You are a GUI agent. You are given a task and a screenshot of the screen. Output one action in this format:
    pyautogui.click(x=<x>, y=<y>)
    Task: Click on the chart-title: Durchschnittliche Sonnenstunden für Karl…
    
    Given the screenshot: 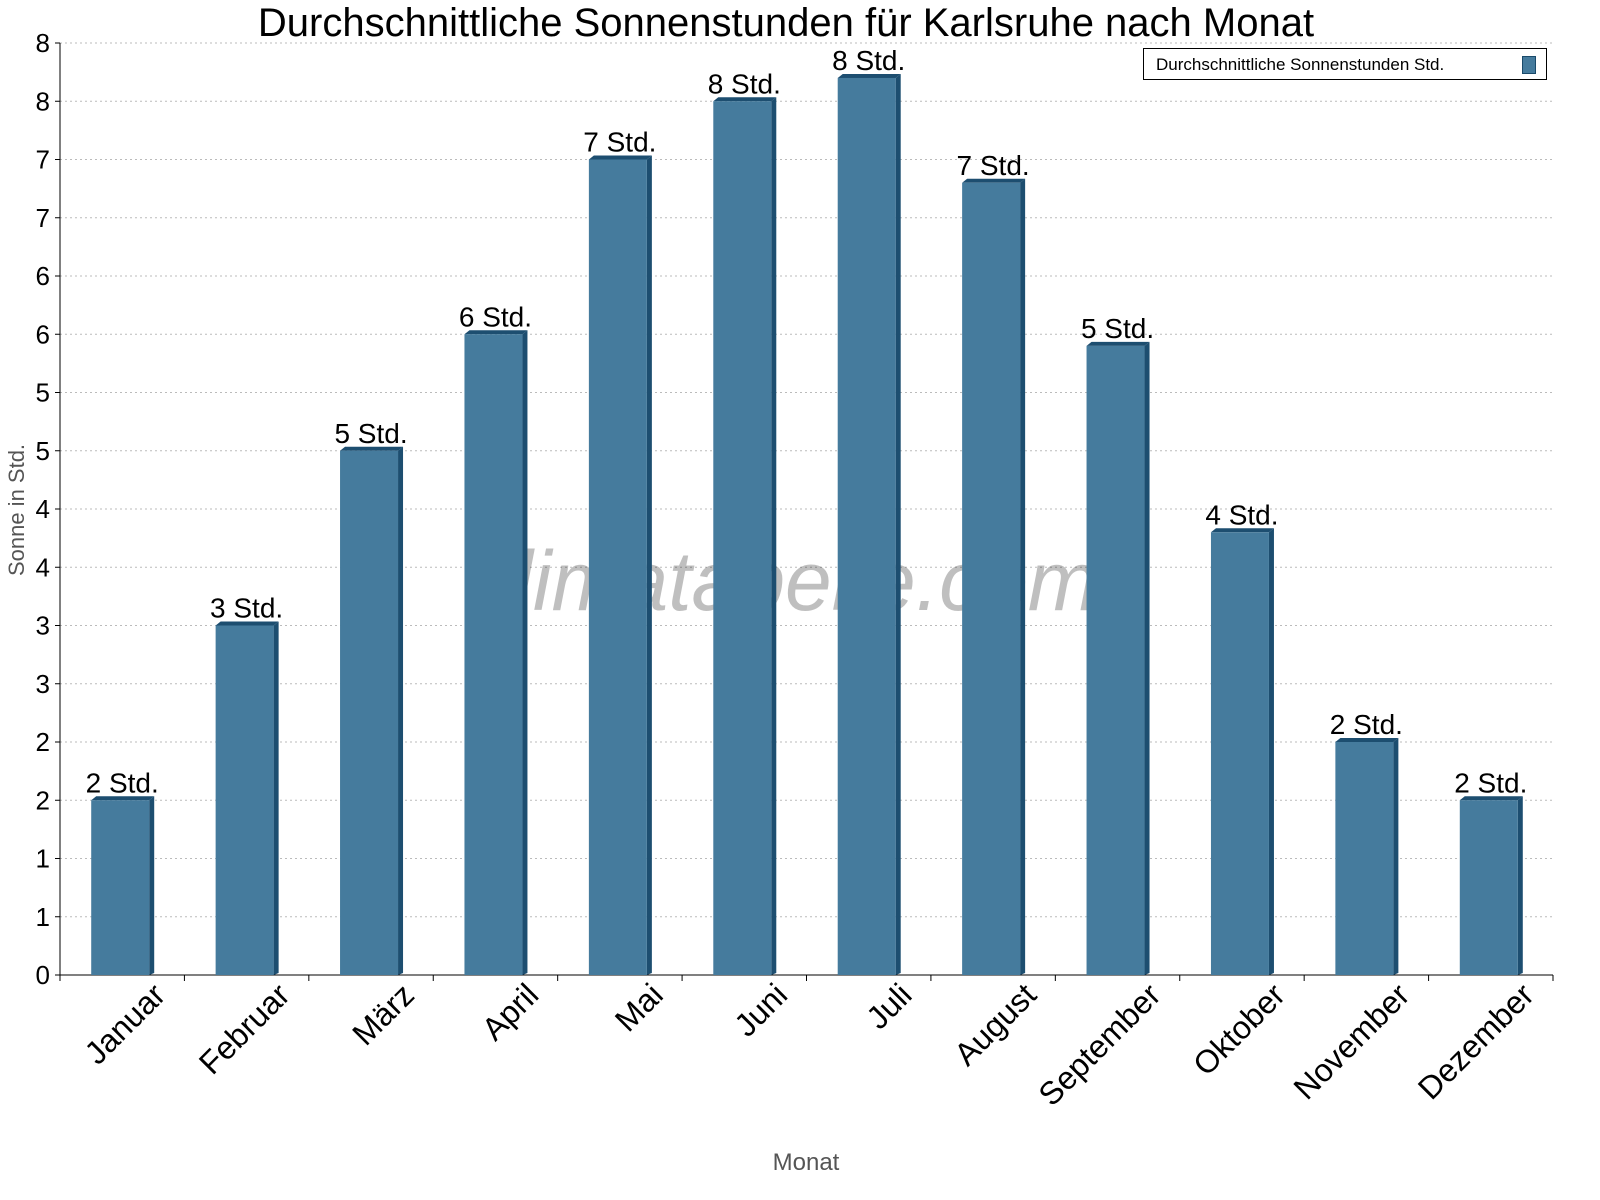 What is the action you would take?
    pyautogui.click(x=786, y=23)
    